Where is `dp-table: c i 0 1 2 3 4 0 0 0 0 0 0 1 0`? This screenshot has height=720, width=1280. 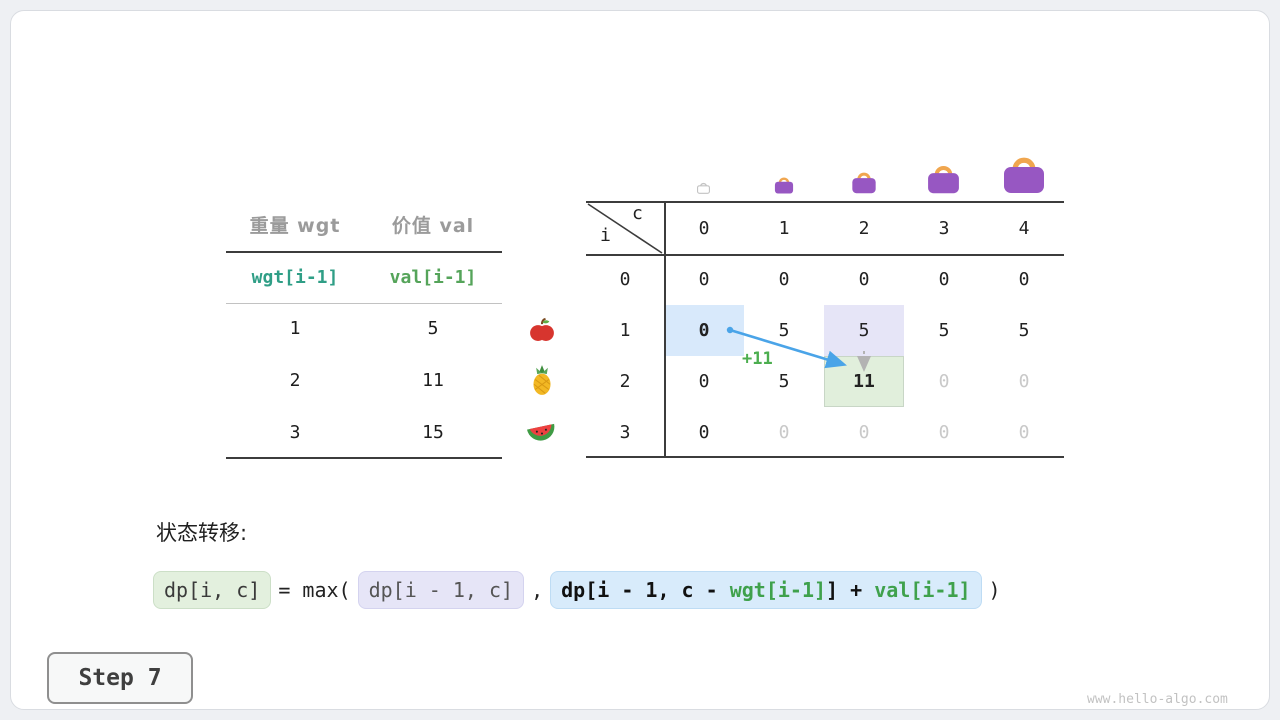 dp-table: c i 0 1 2 3 4 0 0 0 0 0 0 1 0 is located at coordinates (825, 330).